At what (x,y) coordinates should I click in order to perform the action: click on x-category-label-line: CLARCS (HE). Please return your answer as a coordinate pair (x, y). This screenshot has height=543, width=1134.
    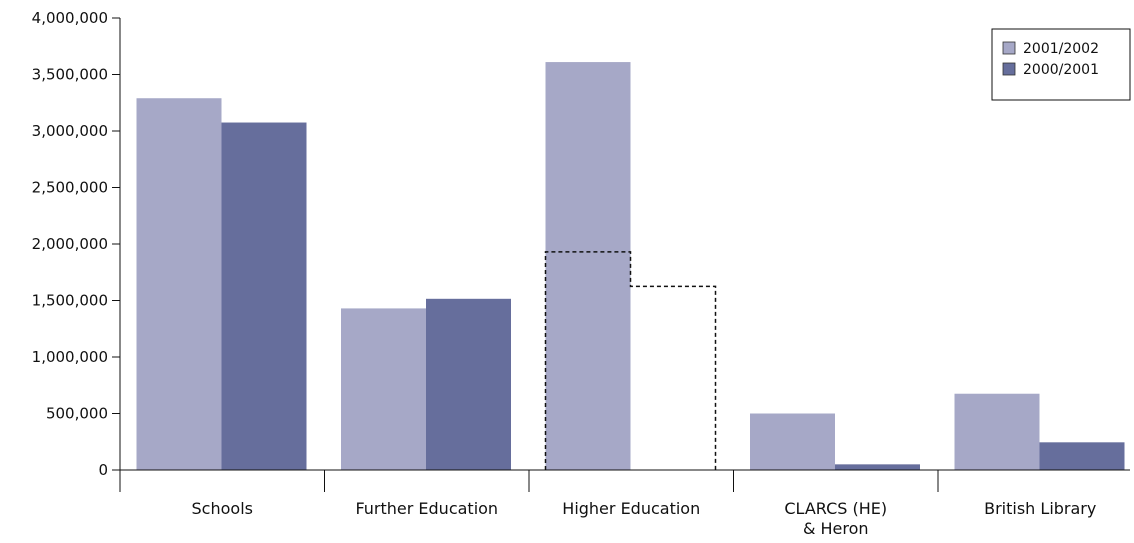
    Looking at the image, I should click on (835, 508).